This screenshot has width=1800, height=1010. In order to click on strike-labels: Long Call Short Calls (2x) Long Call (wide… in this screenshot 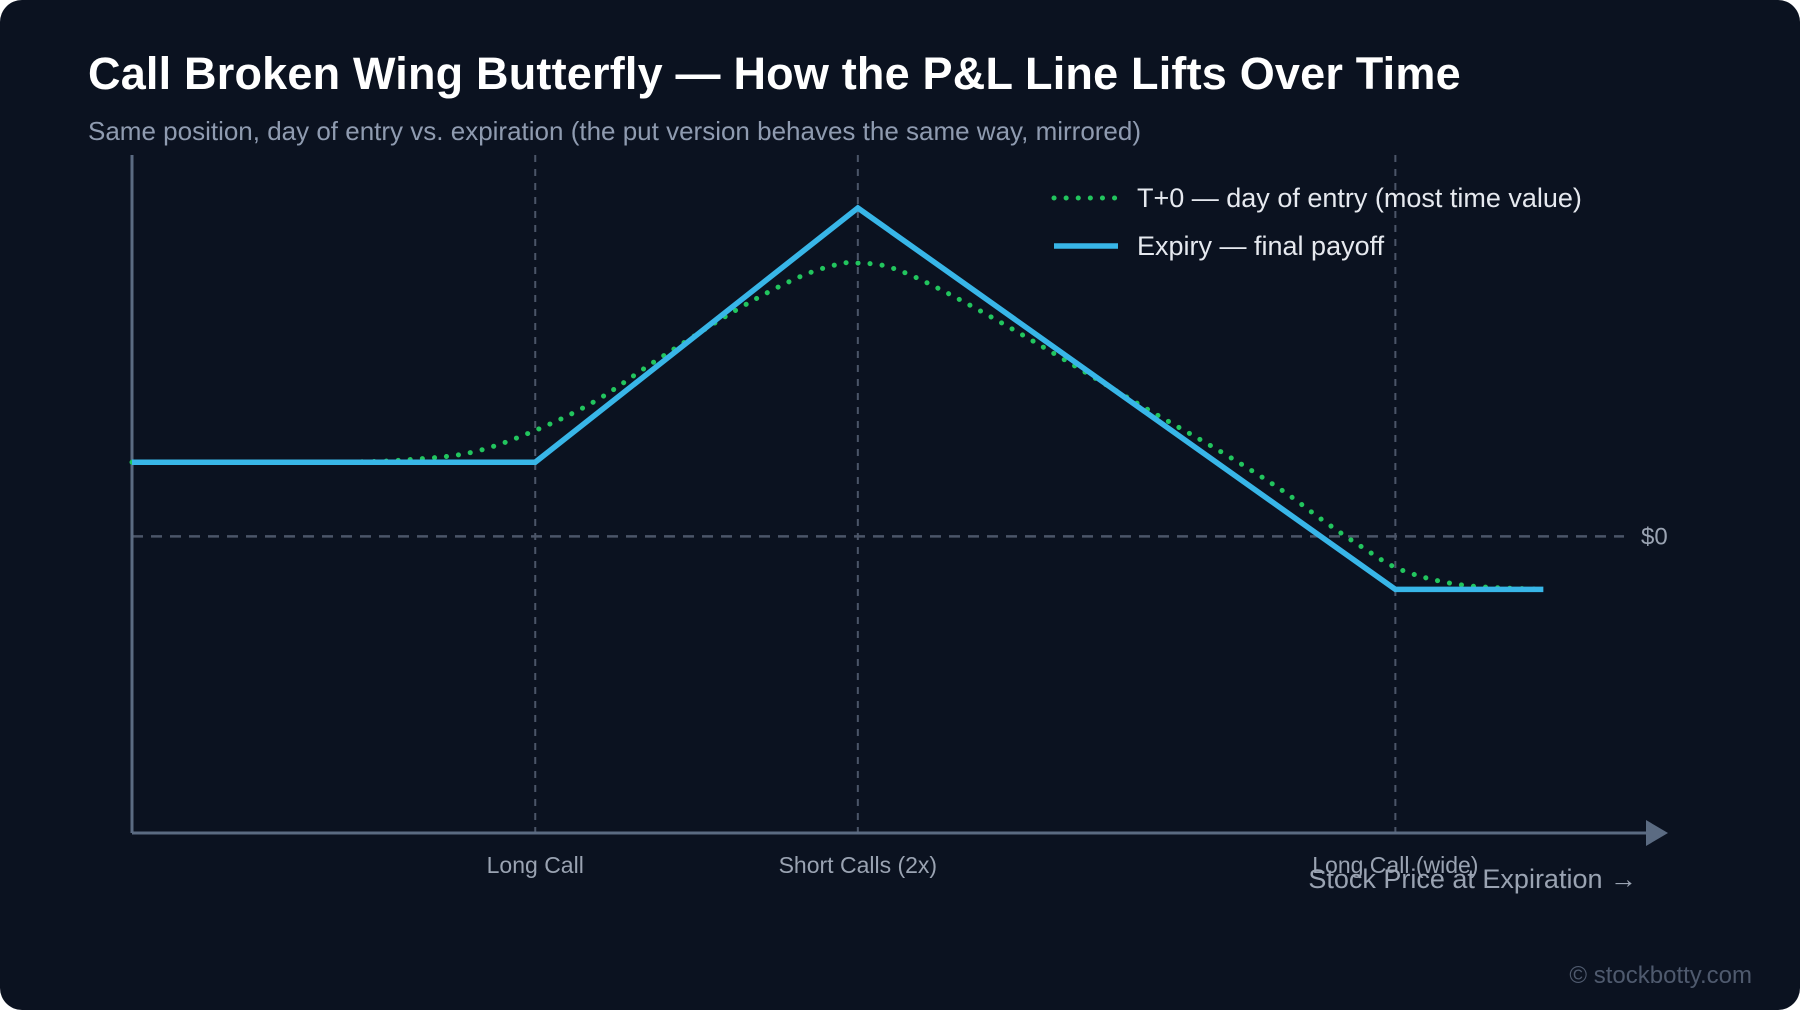, I will do `click(983, 865)`.